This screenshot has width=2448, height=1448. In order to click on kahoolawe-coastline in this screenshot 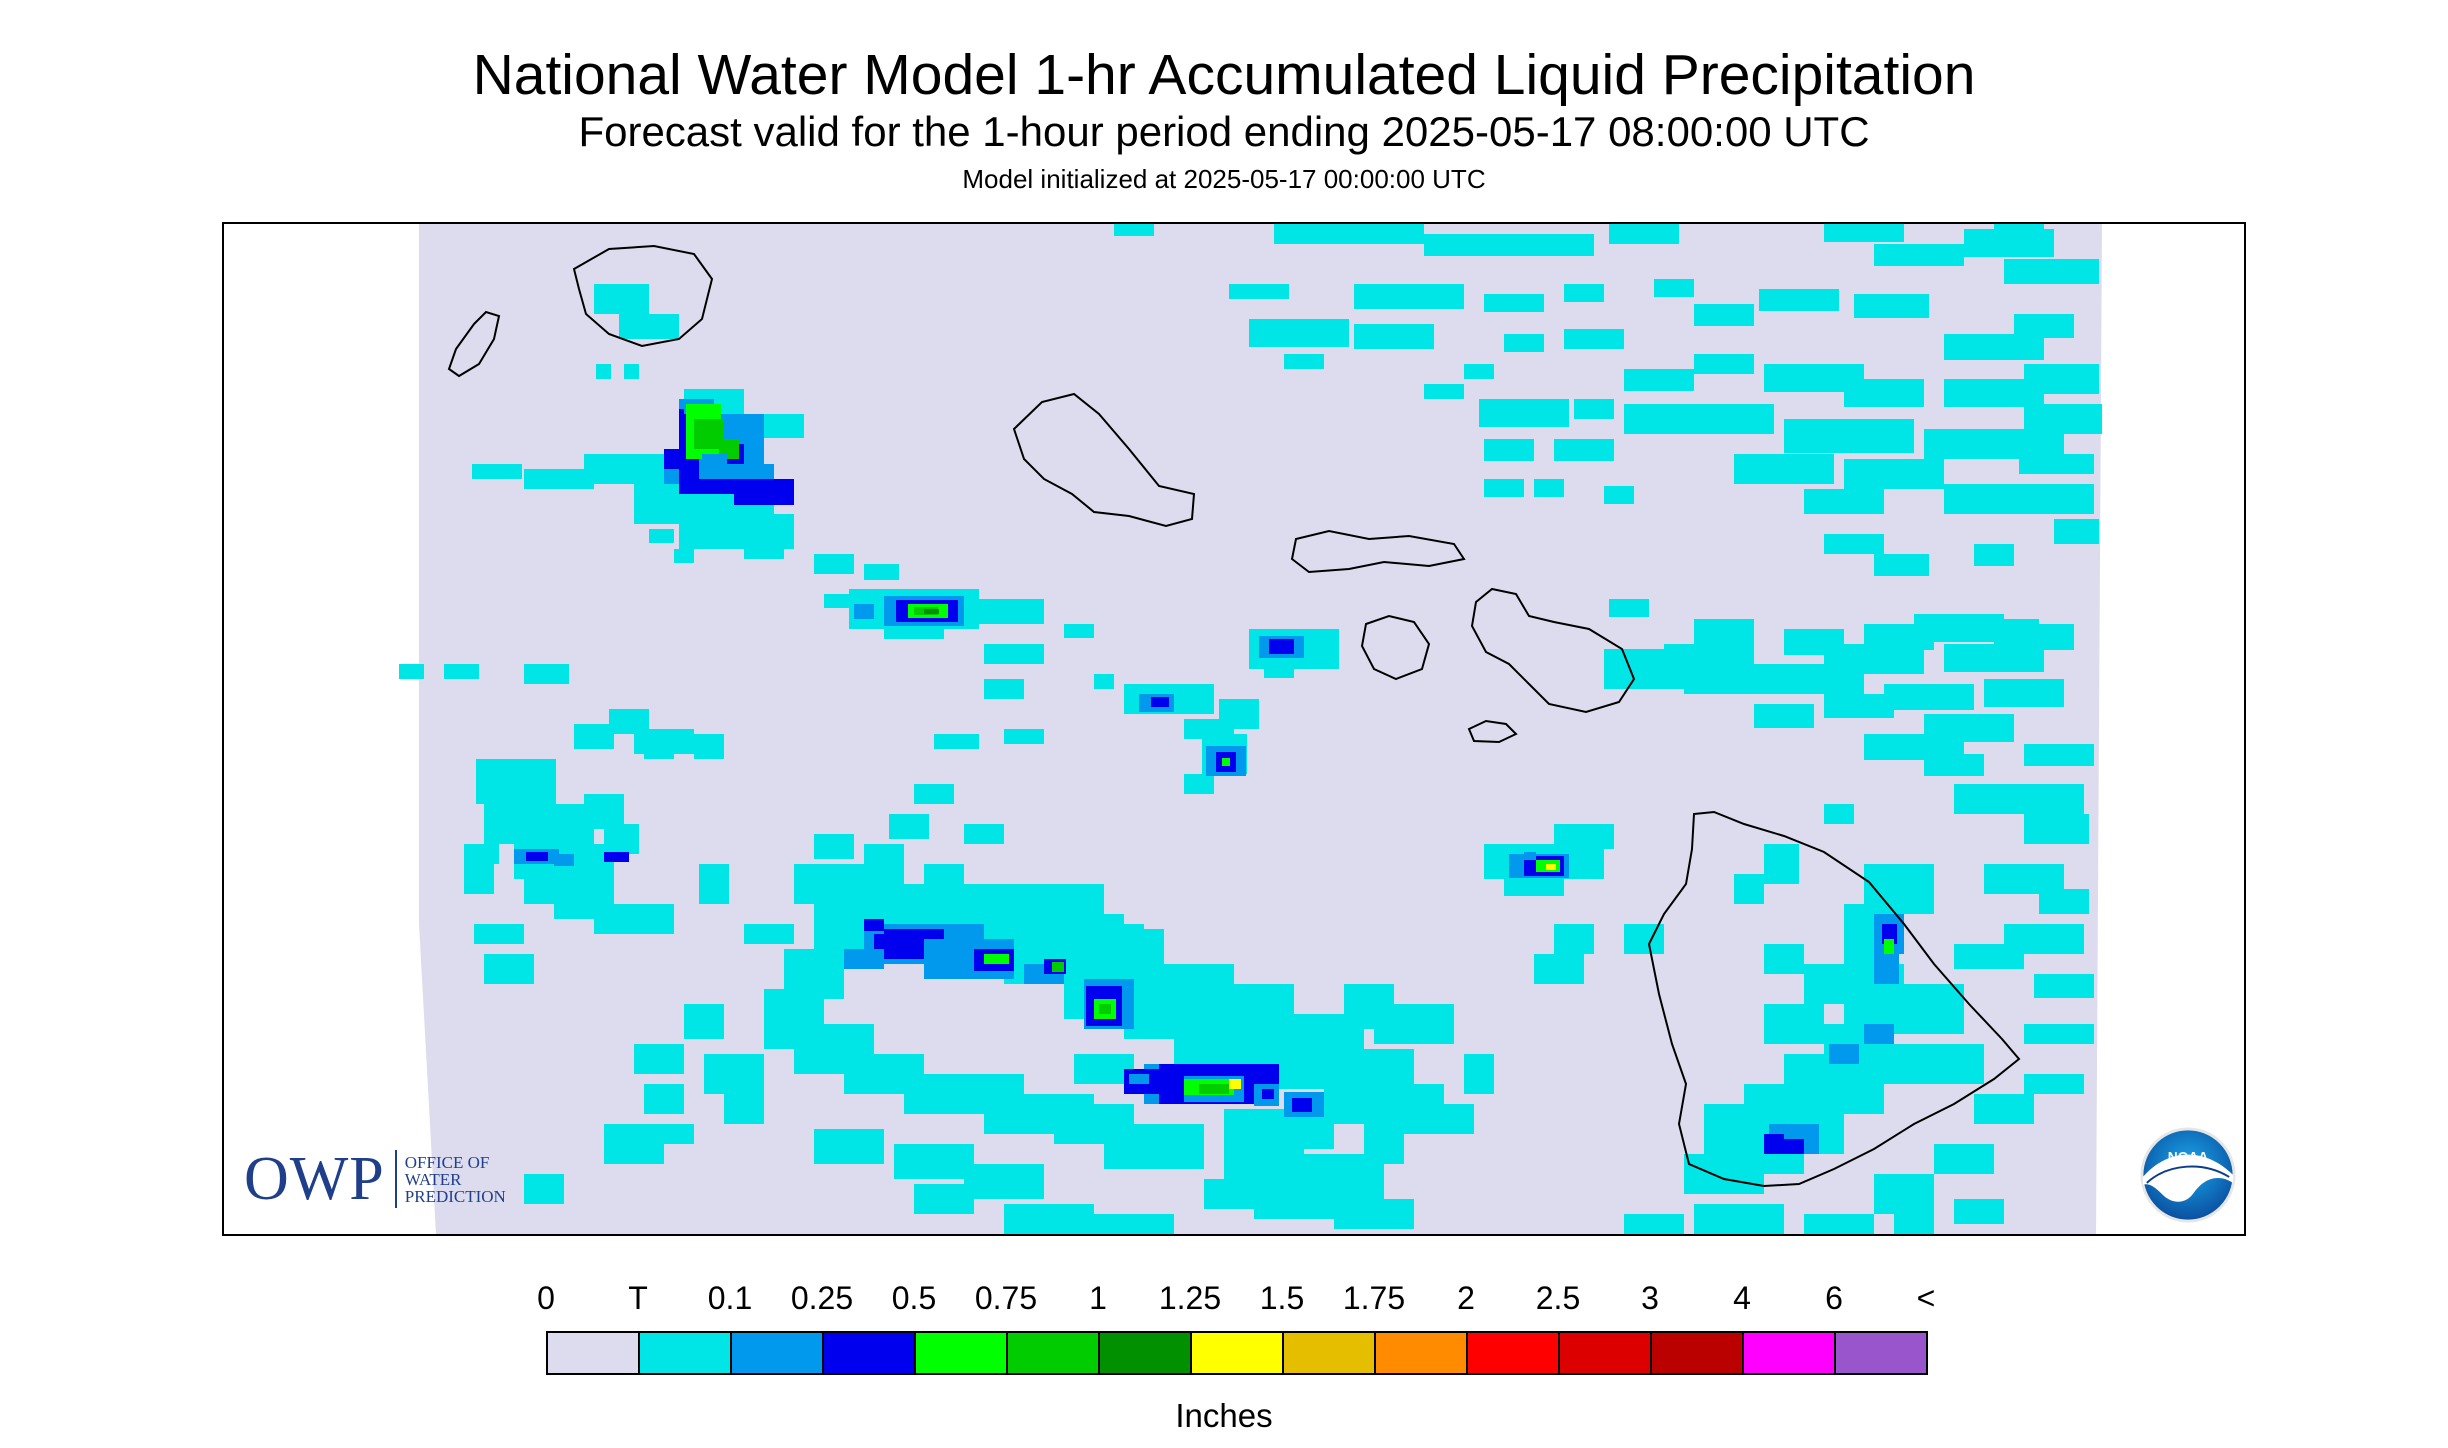, I will do `click(1492, 731)`.